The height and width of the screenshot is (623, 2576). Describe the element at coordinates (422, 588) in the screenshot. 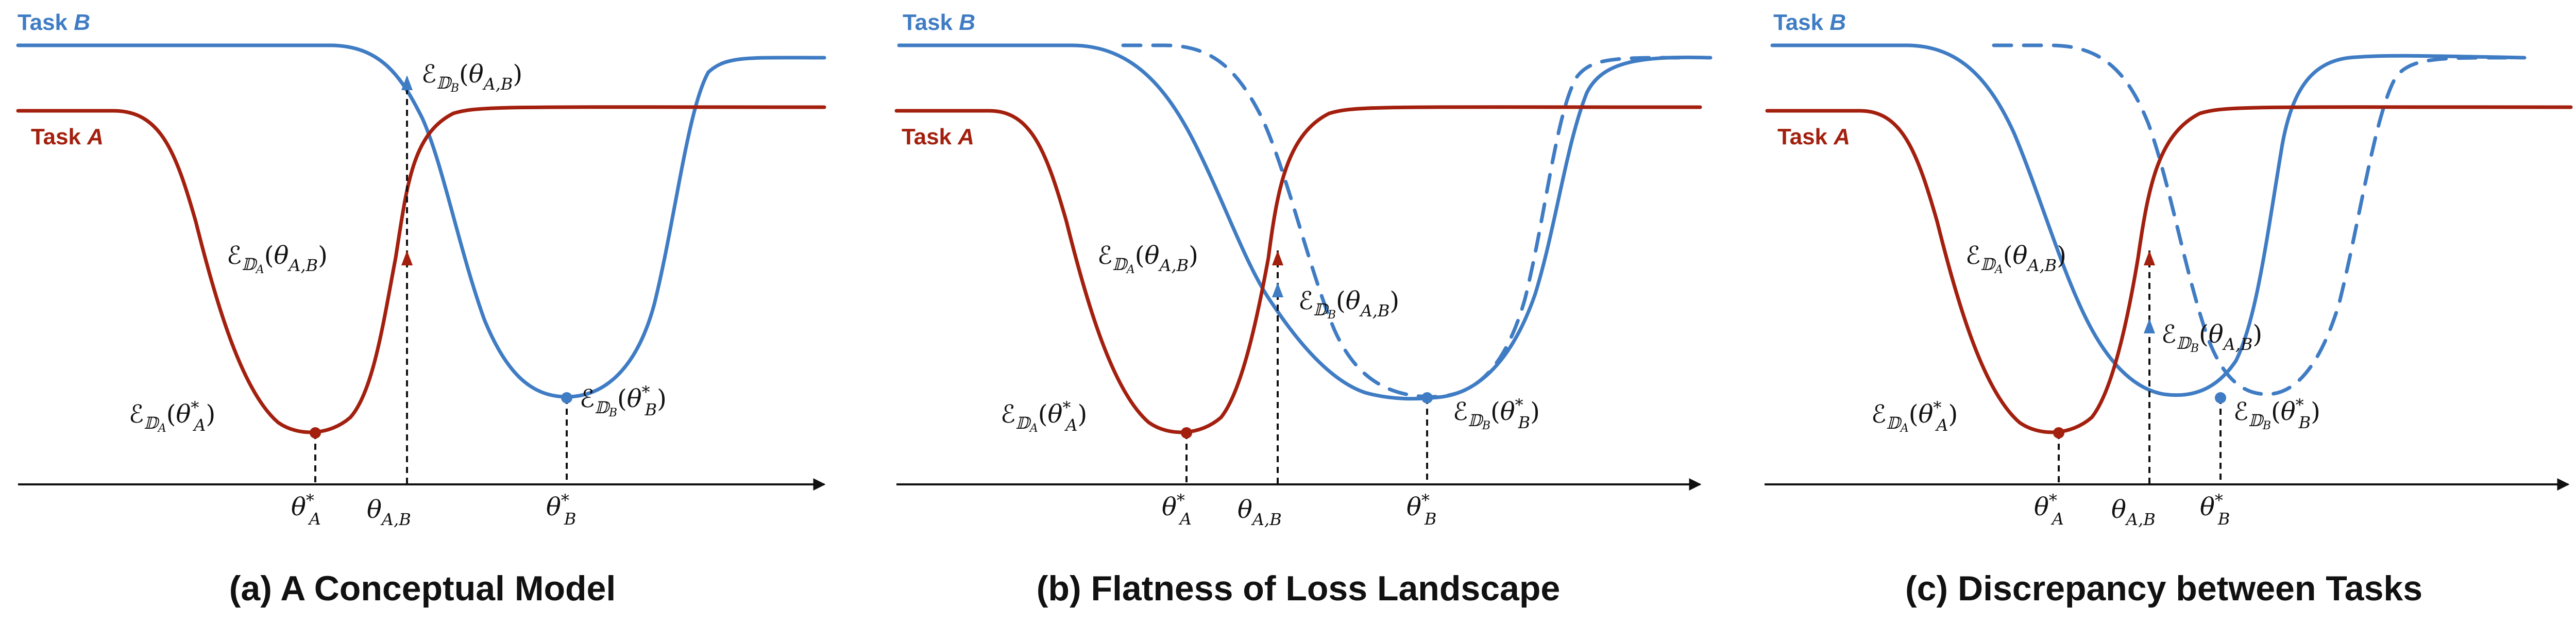

I see `panel-a-caption: (a) A Conceptual Model` at that location.